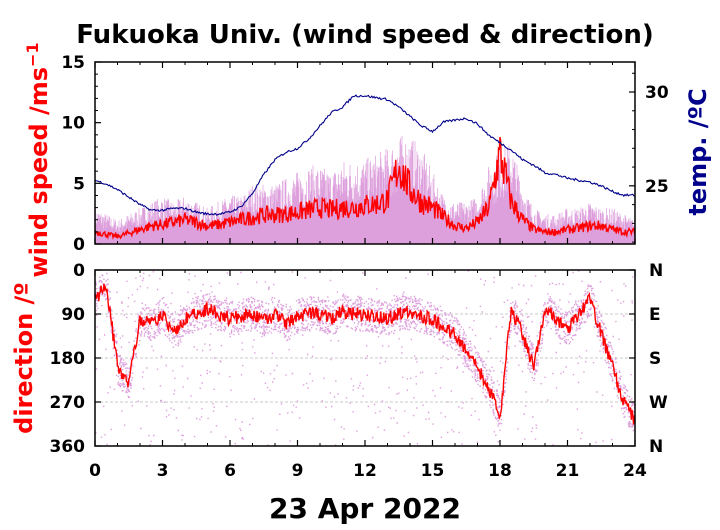  Describe the element at coordinates (163, 471) in the screenshot. I see `x-tick-label: 3` at that location.